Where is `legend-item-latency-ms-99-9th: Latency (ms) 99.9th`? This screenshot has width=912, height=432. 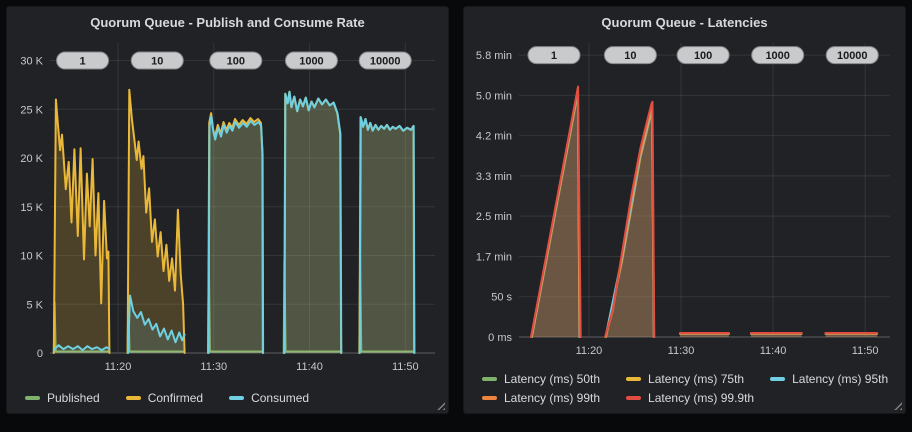 legend-item-latency-ms-99-9th: Latency (ms) 99.9th is located at coordinates (690, 398).